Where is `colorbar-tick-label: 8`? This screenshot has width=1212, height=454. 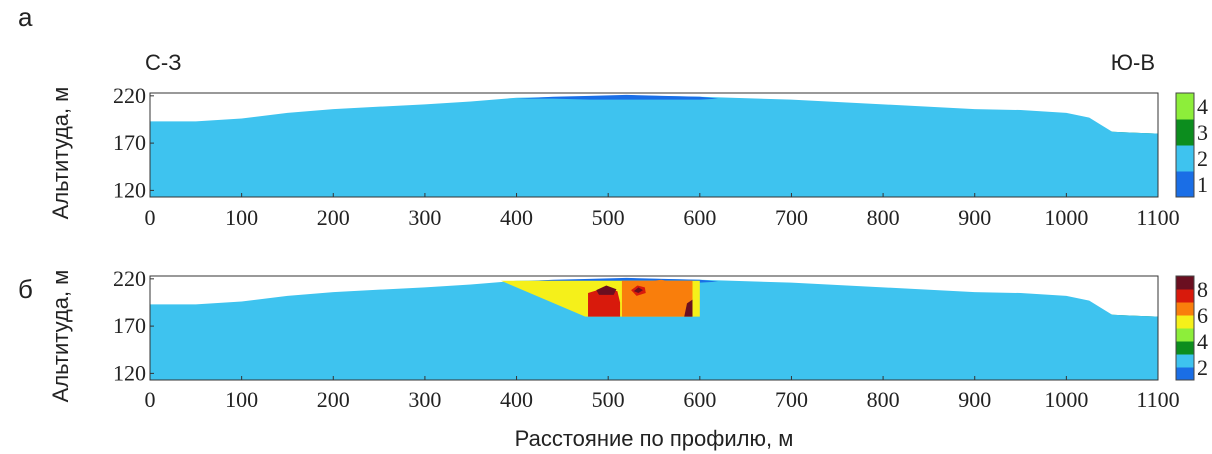 colorbar-tick-label: 8 is located at coordinates (1202, 289).